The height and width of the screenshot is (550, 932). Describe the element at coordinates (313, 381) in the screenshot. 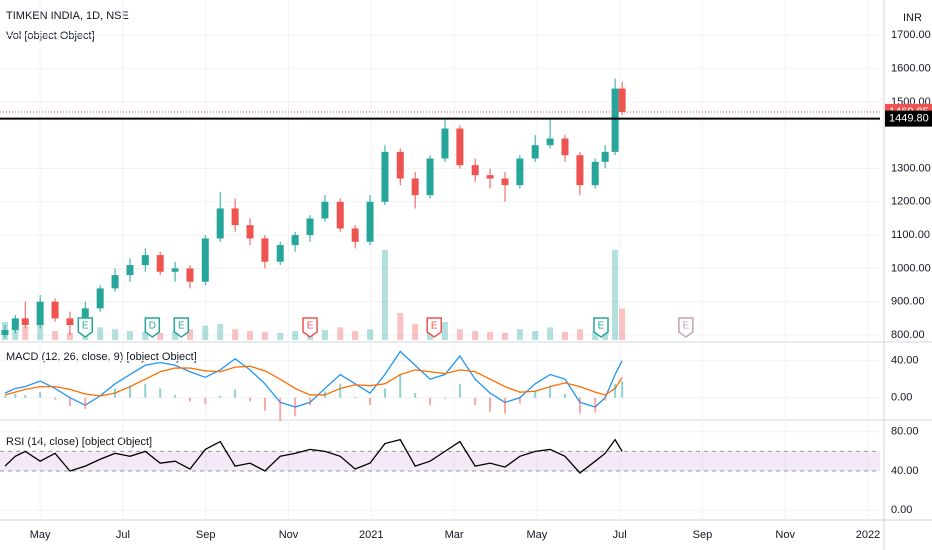

I see `indicator-line` at that location.